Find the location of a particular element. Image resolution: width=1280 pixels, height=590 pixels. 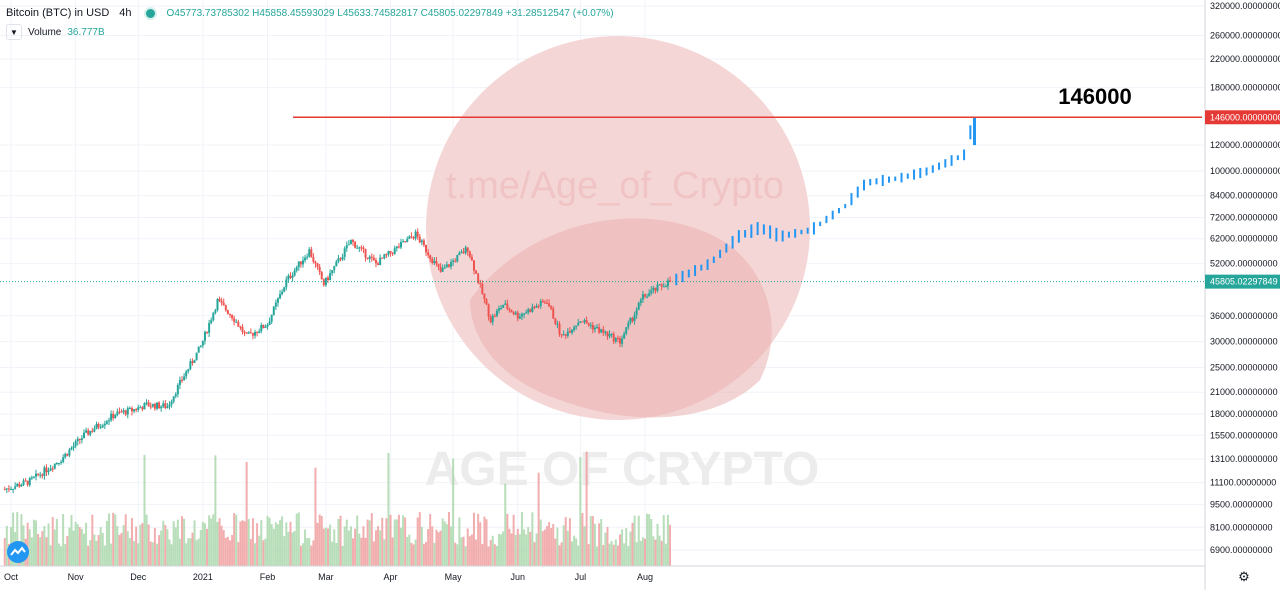

gear-icon: ⚙ is located at coordinates (1244, 576).